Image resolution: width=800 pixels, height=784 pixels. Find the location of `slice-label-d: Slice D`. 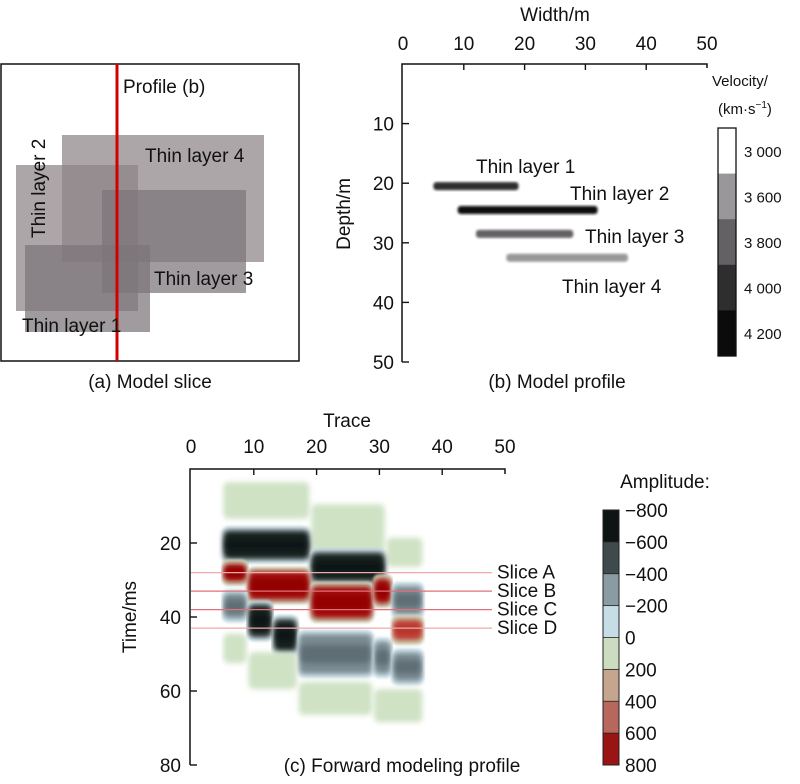

slice-label-d: Slice D is located at coordinates (527, 628).